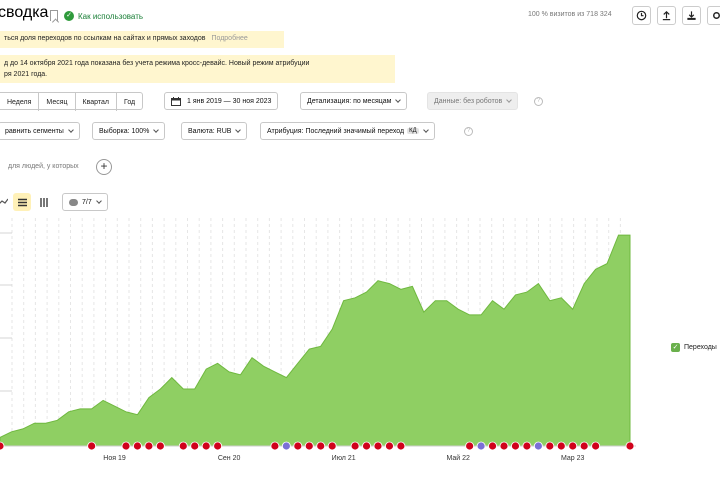  What do you see at coordinates (229, 38) in the screenshot?
I see `more-link: Подробнее` at bounding box center [229, 38].